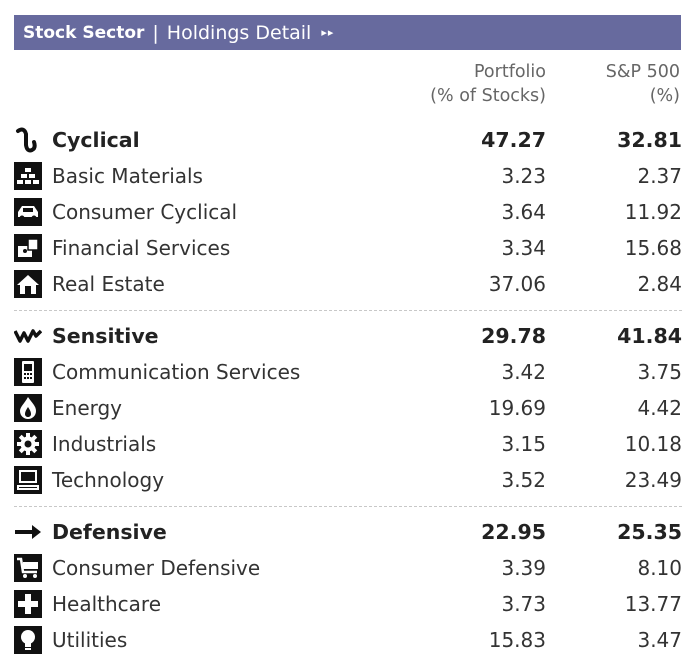 The image size is (692, 660). Describe the element at coordinates (513, 532) in the screenshot. I see `portfolio-value: 22.95` at that location.